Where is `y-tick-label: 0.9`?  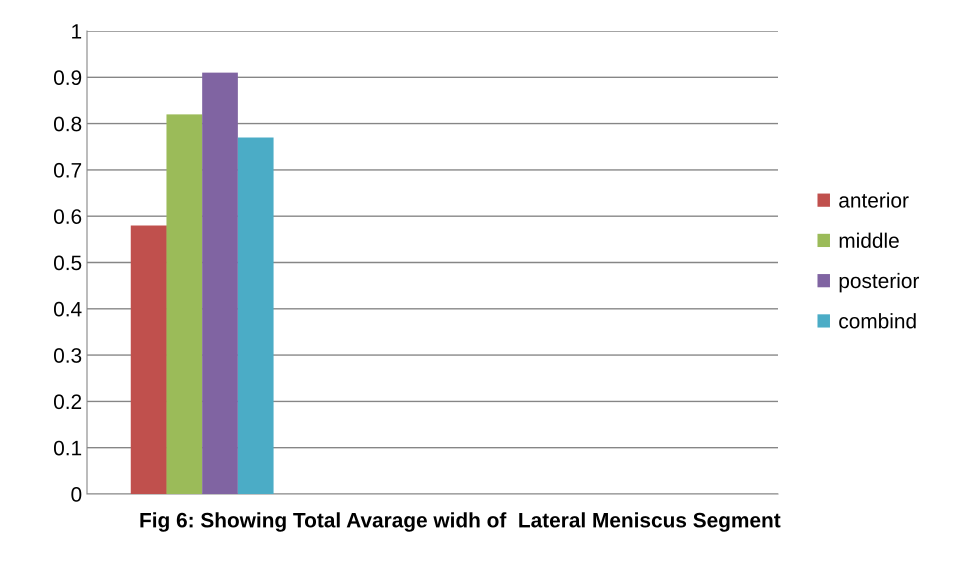
y-tick-label: 0.9 is located at coordinates (68, 78).